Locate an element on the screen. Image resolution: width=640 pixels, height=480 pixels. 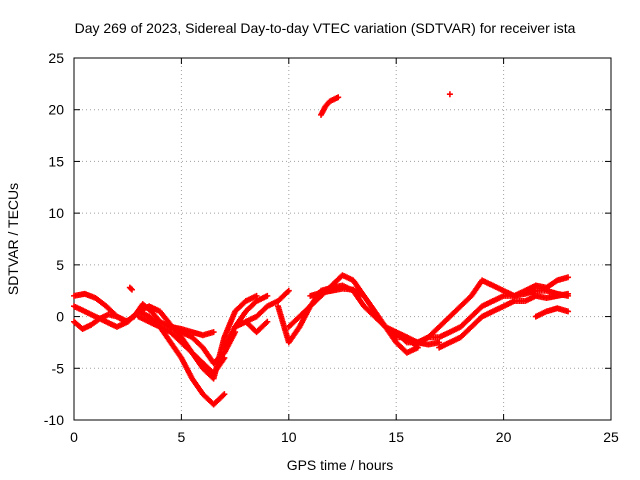
x-tick-label: 0 is located at coordinates (74, 437).